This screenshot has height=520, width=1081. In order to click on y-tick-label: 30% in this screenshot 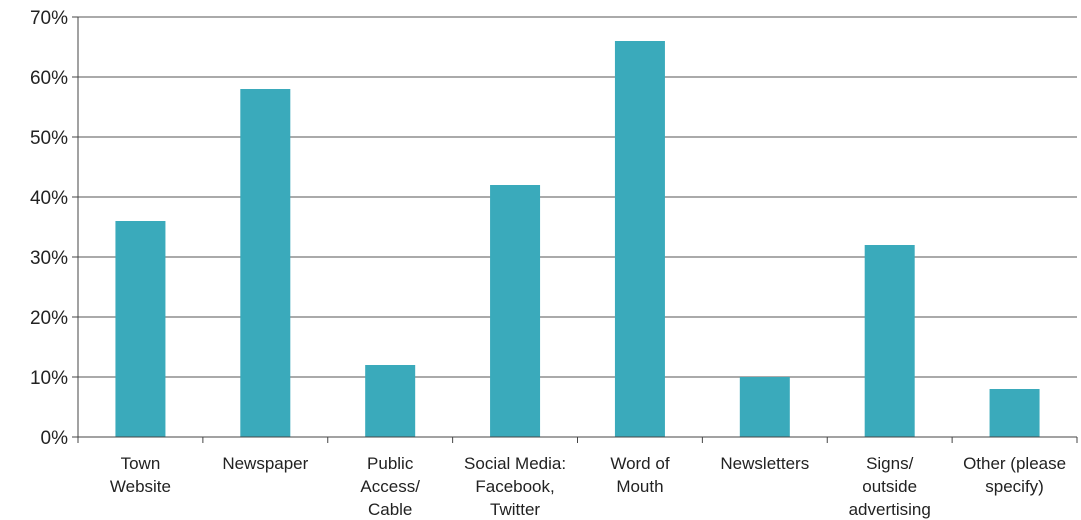, I will do `click(49, 258)`.